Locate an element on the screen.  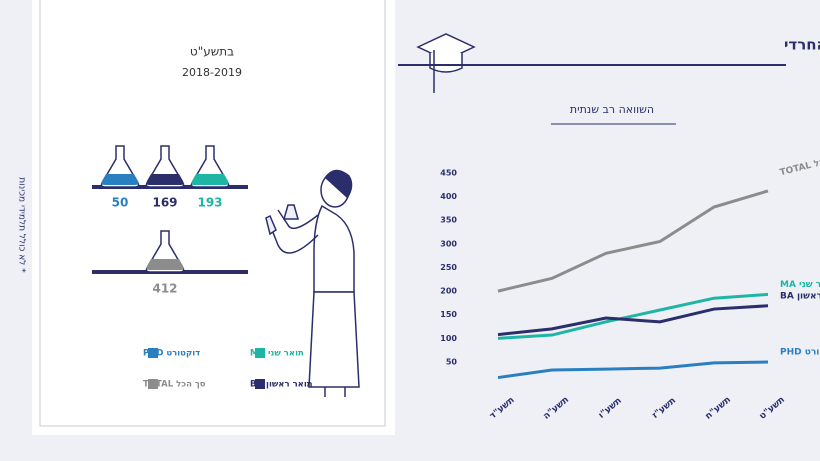
illustration is located at coordinates (312, 283).